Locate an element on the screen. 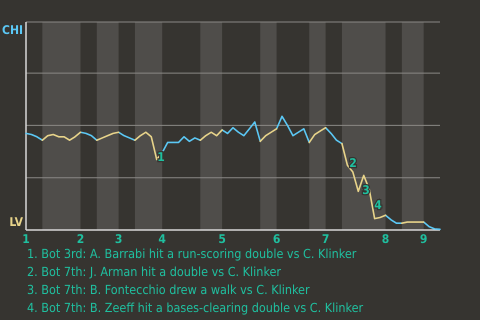  x-tick-label: 1 is located at coordinates (26, 239).